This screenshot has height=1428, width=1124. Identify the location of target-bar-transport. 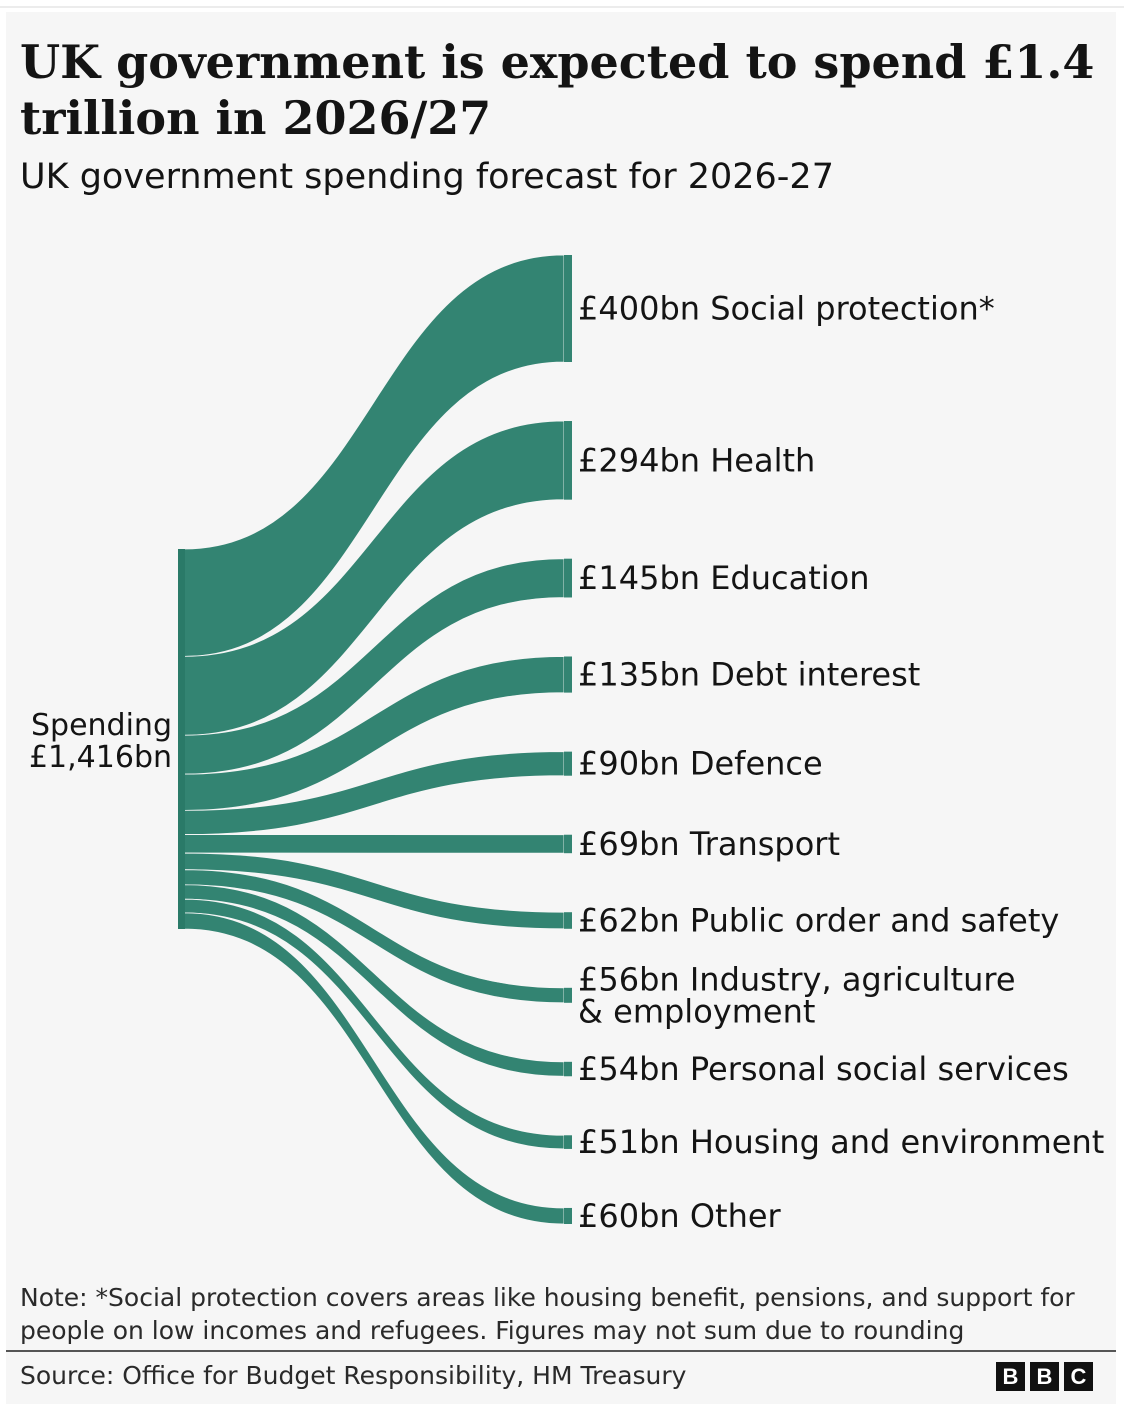
(568, 844).